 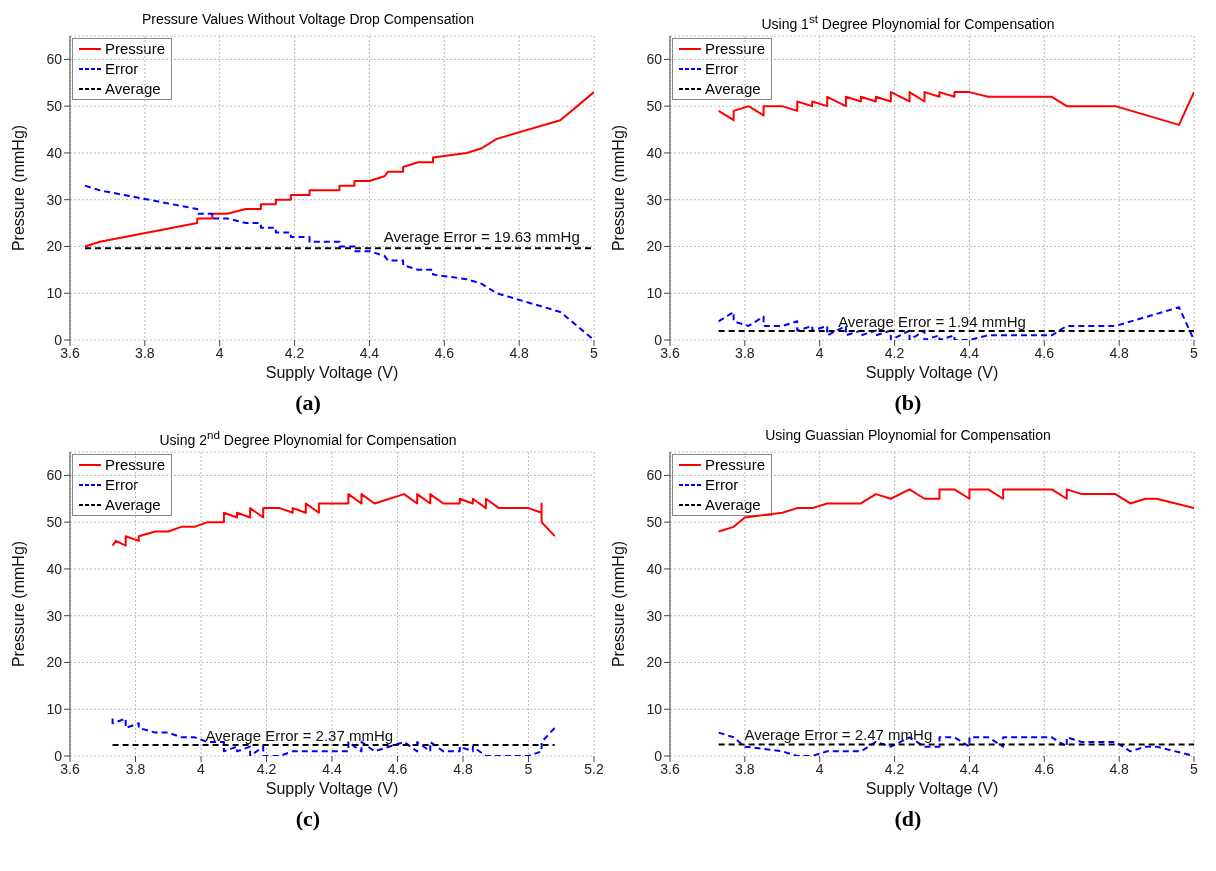 I want to click on annotation: Average Error = 2.47 mmHg, so click(x=838, y=735).